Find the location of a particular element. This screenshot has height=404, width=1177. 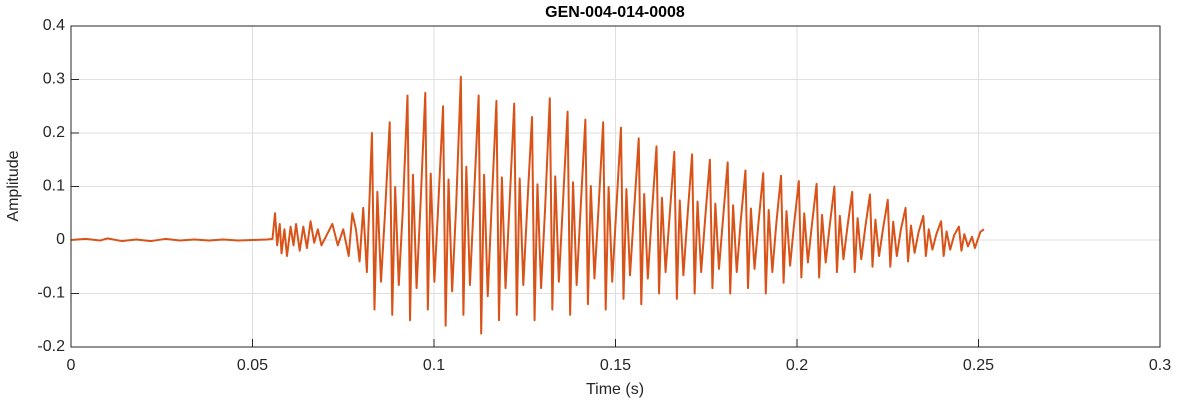

x-tick-label: 0 is located at coordinates (71, 365).